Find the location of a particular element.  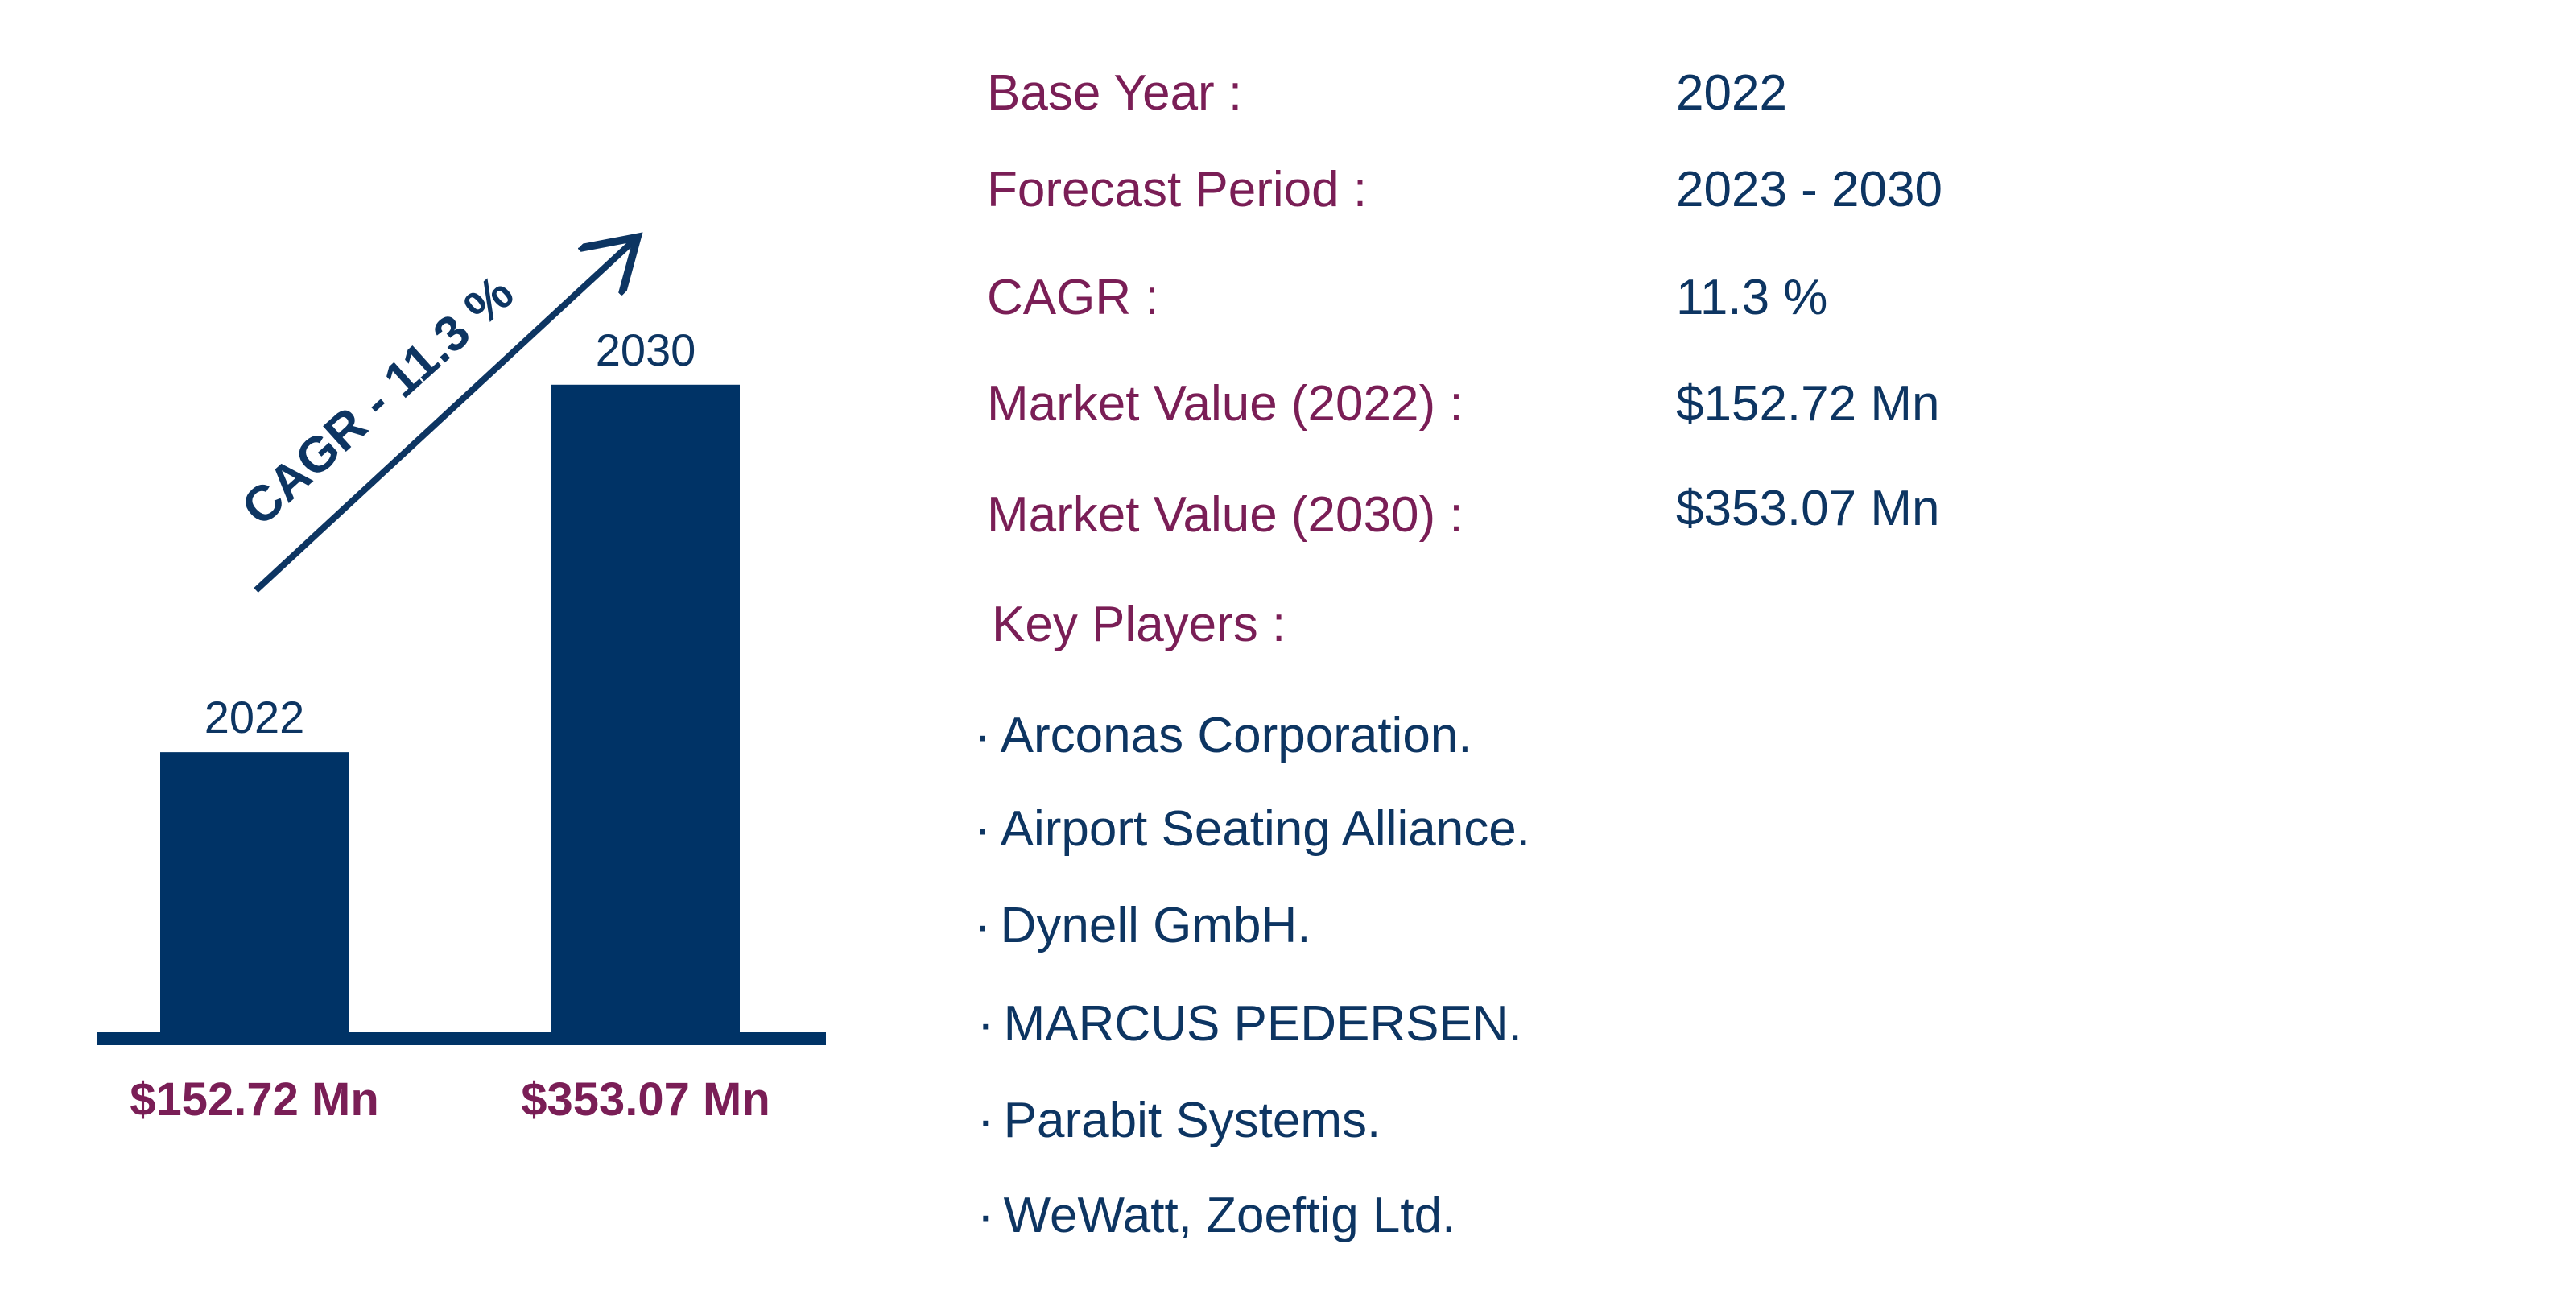

key-player-item: · Airport Seating Alliance. is located at coordinates (1252, 829).